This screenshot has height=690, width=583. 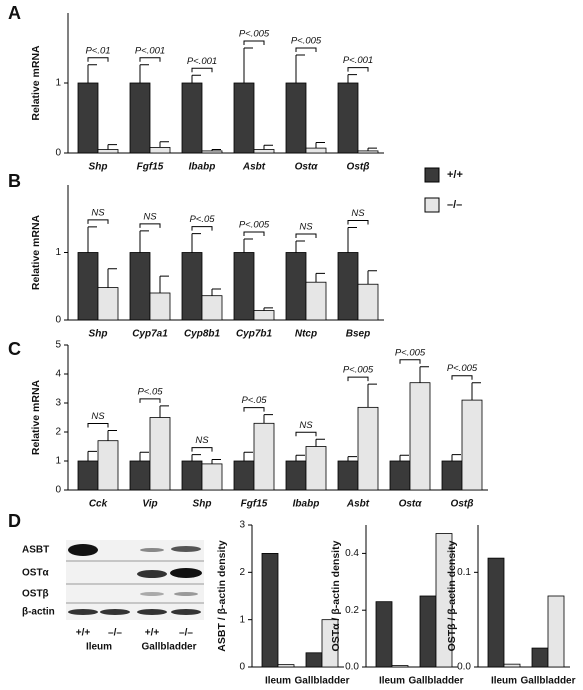 I want to click on lane-label: –/–, so click(x=186, y=633).